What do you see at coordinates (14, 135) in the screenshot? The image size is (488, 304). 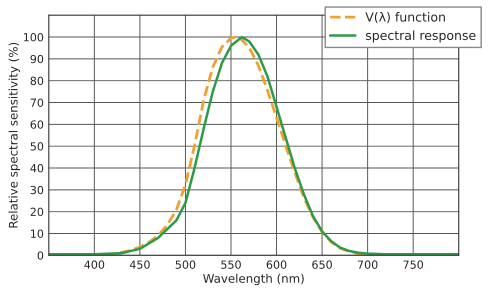 I see `y-axis-title: Relative spectral sensitivity (%)` at bounding box center [14, 135].